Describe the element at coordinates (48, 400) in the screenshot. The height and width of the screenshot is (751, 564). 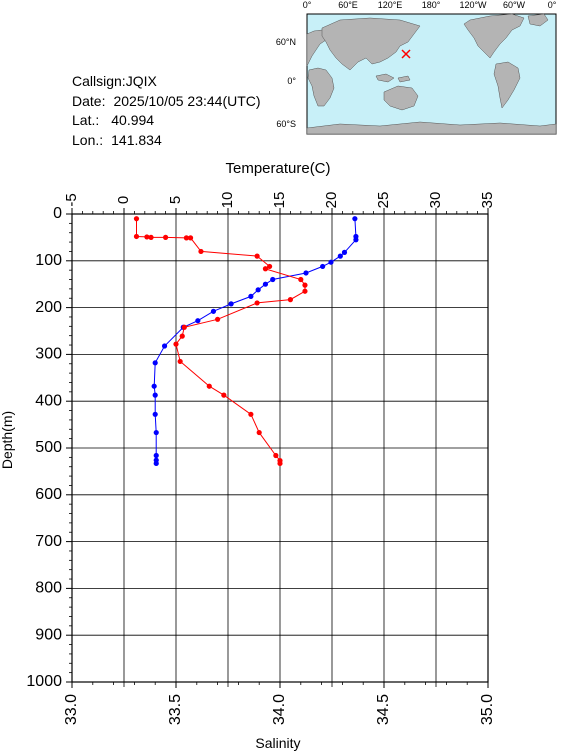
I see `depth-tick-label: 400` at that location.